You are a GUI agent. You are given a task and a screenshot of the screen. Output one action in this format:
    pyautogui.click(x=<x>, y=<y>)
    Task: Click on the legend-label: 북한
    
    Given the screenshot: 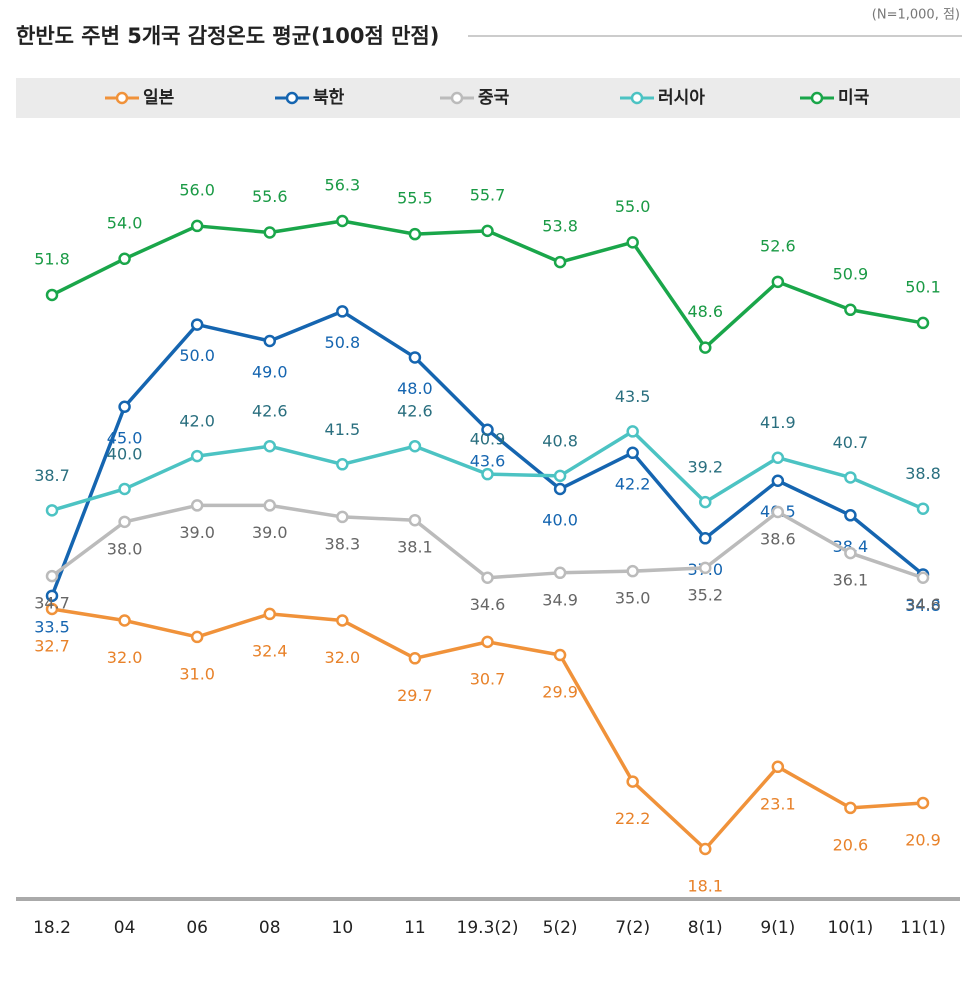 What is the action you would take?
    pyautogui.click(x=329, y=98)
    